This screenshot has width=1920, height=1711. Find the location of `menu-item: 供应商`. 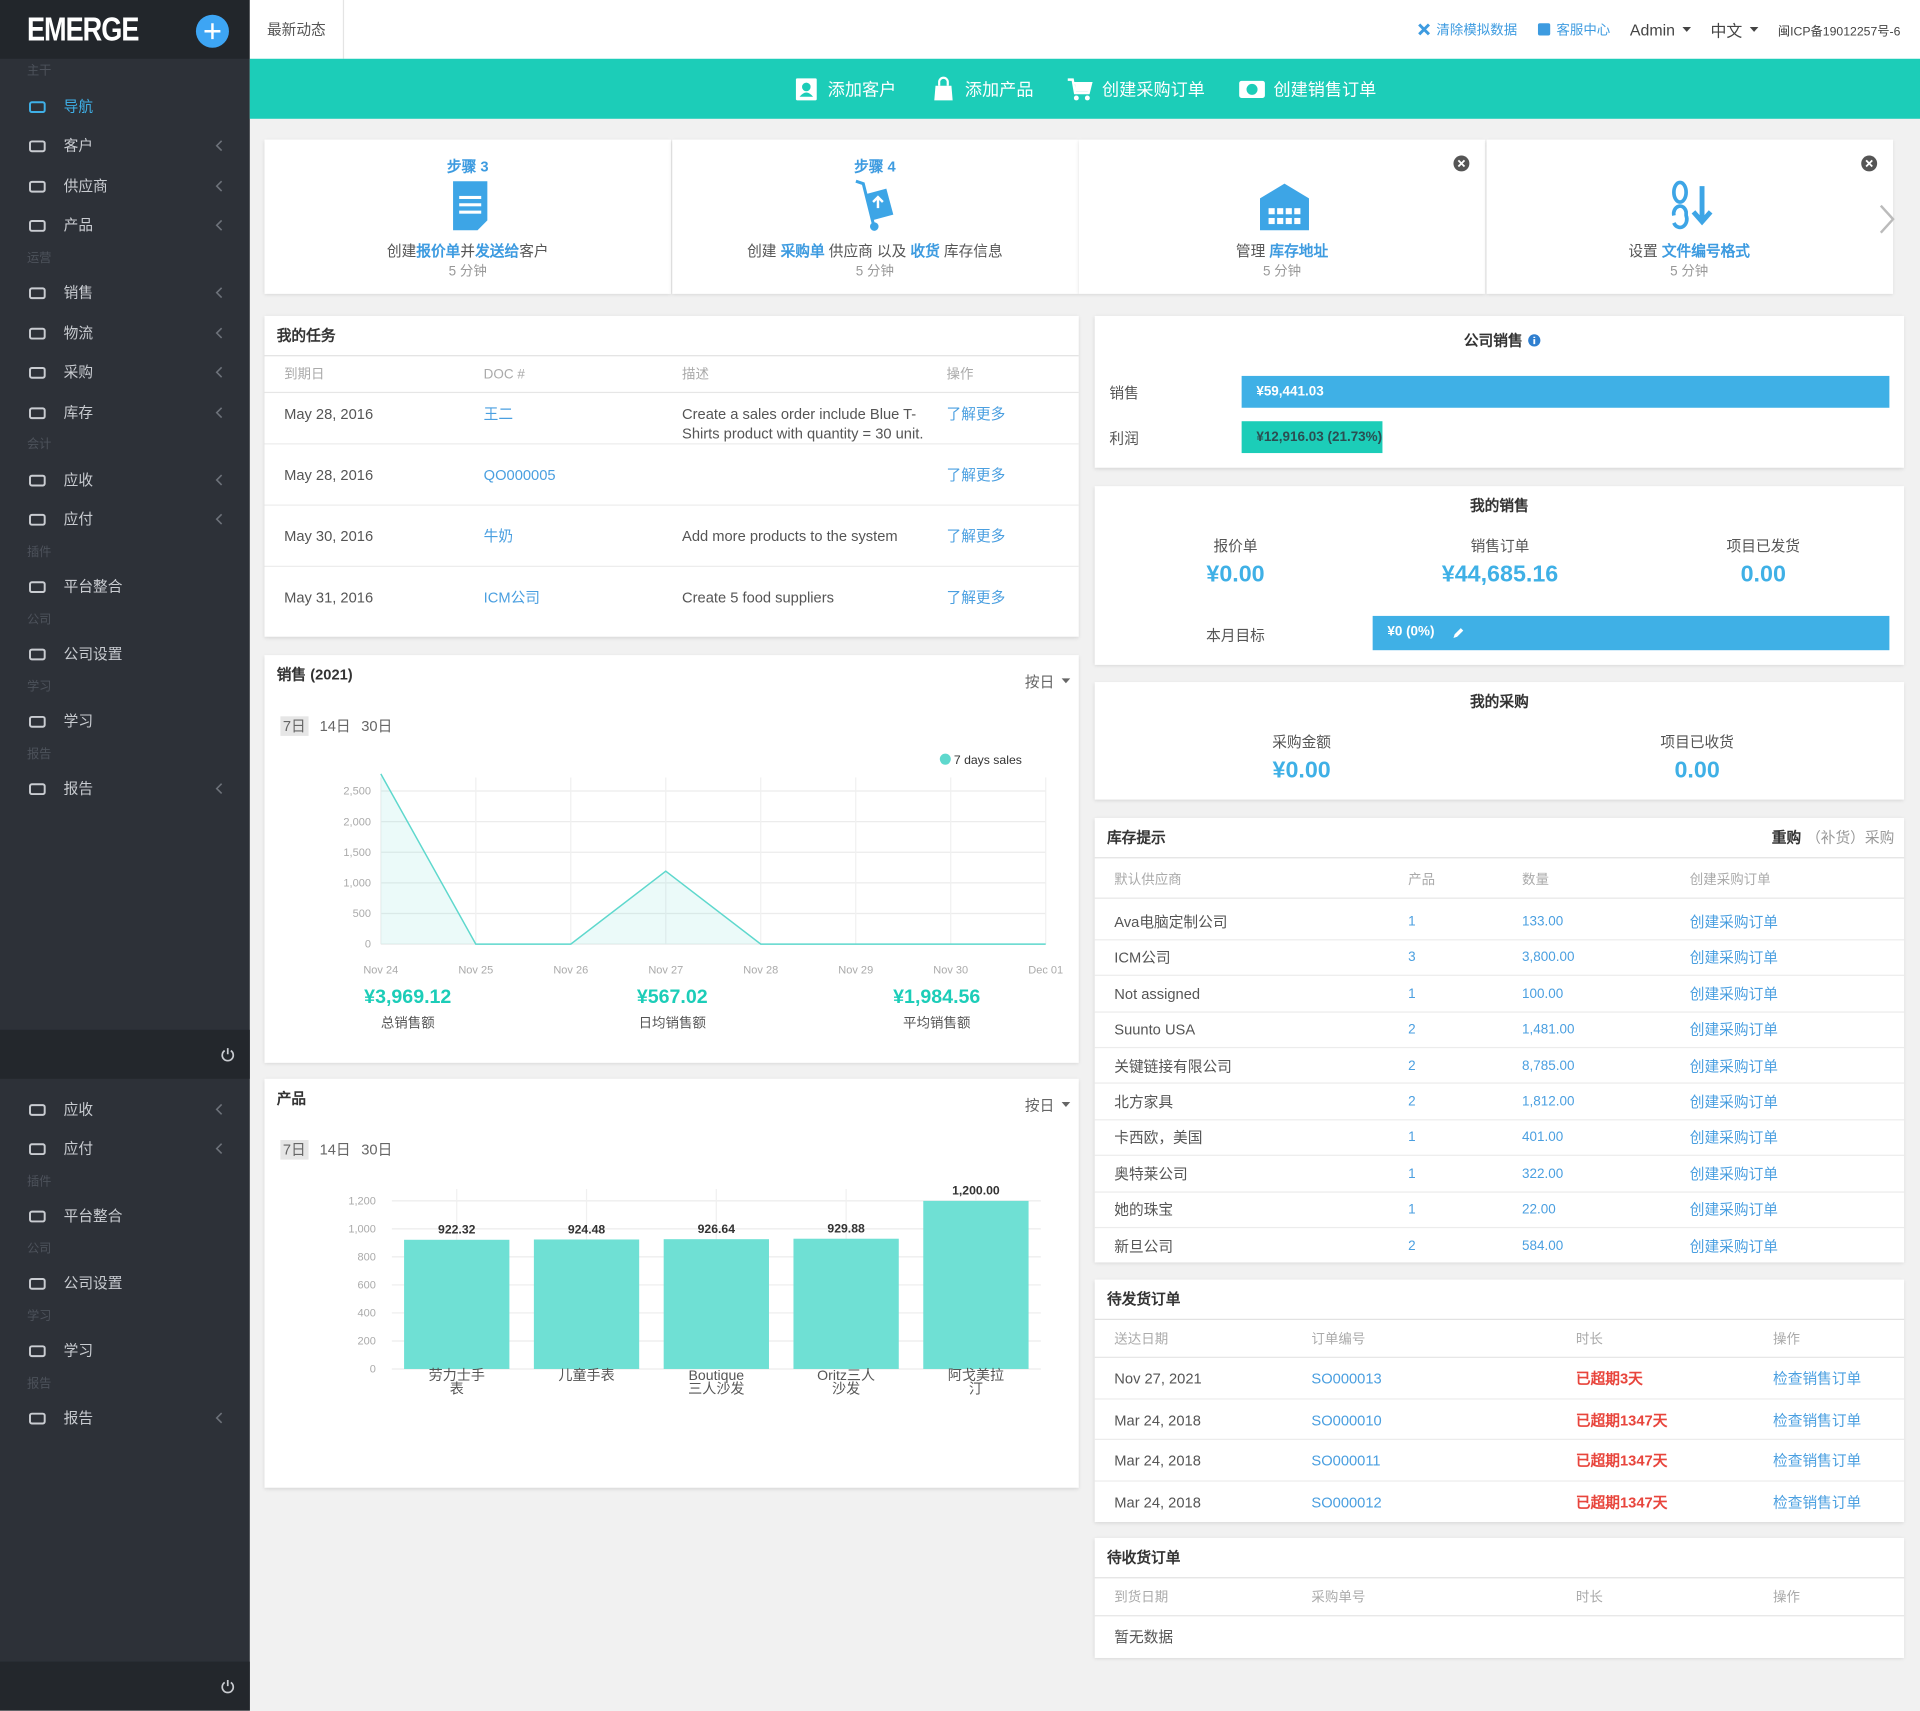

menu-item: 供应商 is located at coordinates (125, 186).